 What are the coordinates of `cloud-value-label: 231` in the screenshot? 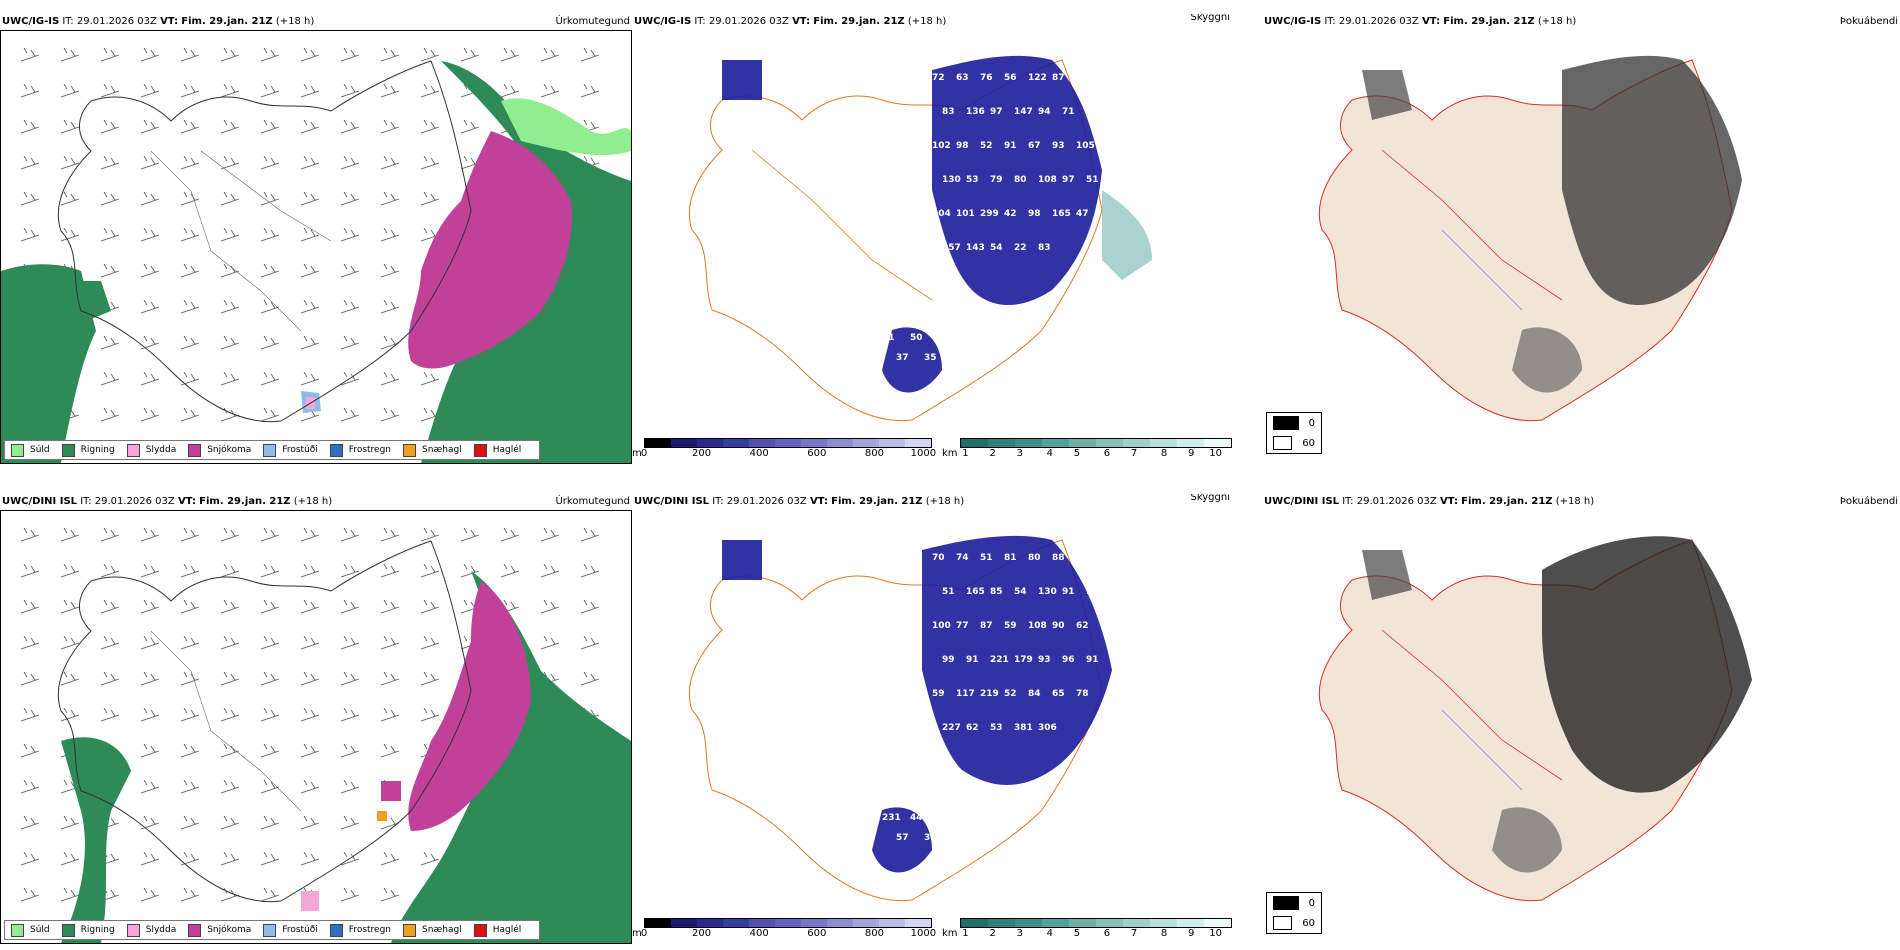 It's located at (891, 818).